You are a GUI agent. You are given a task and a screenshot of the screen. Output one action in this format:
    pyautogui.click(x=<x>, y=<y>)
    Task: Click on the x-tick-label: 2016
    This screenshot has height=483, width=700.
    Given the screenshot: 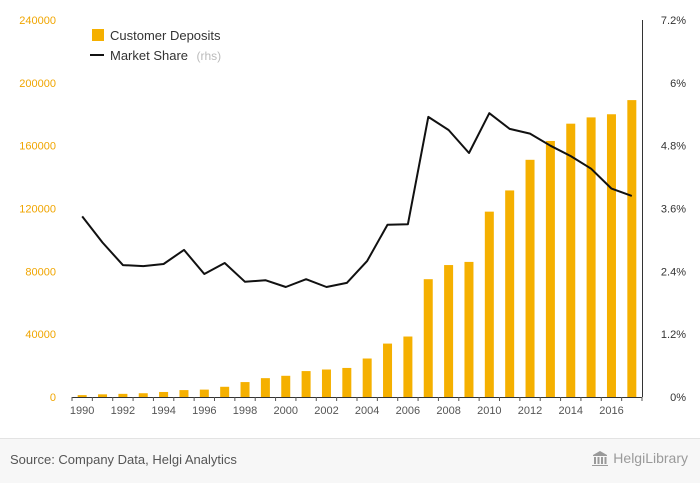 What is the action you would take?
    pyautogui.click(x=611, y=411)
    